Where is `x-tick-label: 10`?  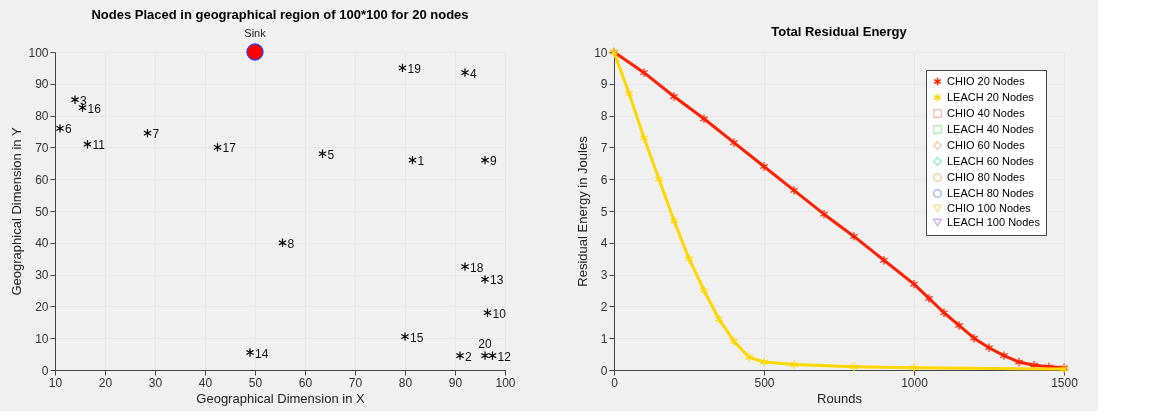 x-tick-label: 10 is located at coordinates (55, 382).